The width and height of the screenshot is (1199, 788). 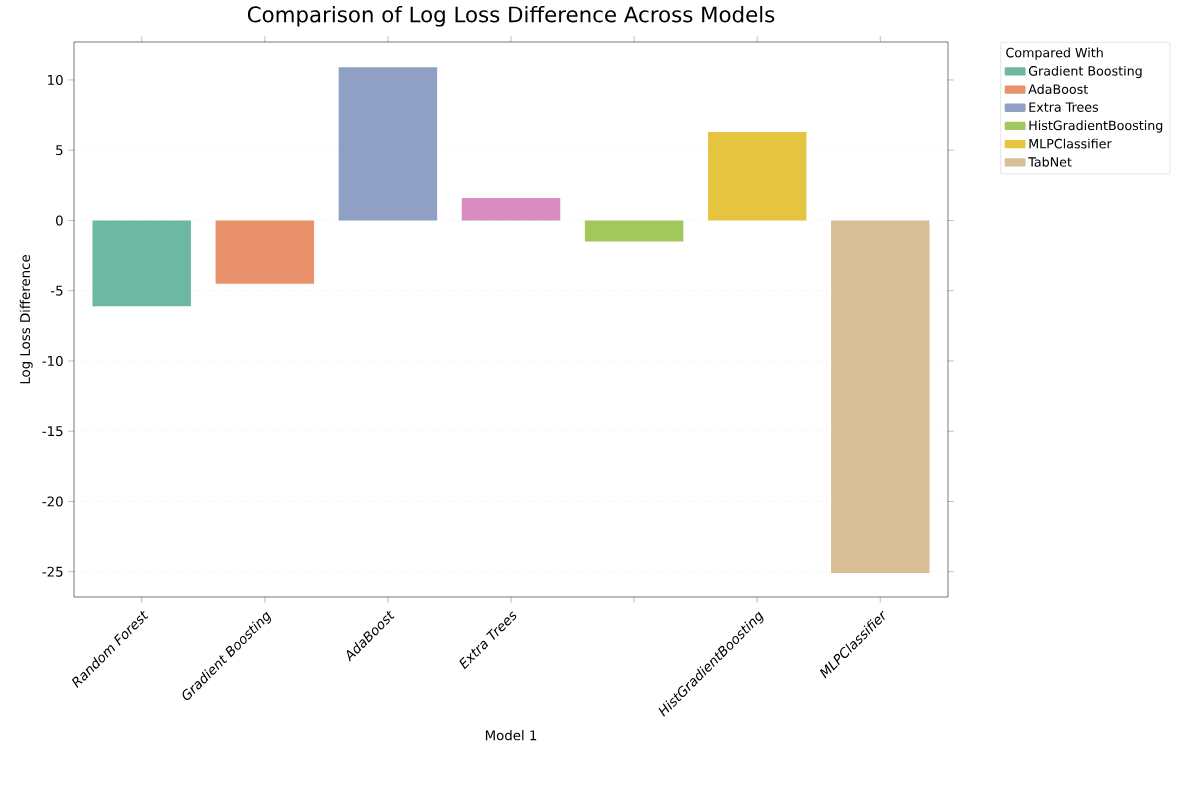 I want to click on y-tick-label: -10, so click(x=52, y=360).